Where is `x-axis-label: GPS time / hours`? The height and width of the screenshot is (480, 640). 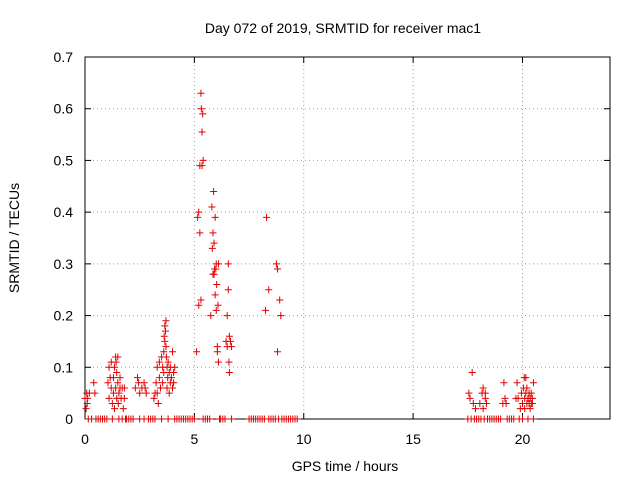
x-axis-label: GPS time / hours is located at coordinates (345, 466).